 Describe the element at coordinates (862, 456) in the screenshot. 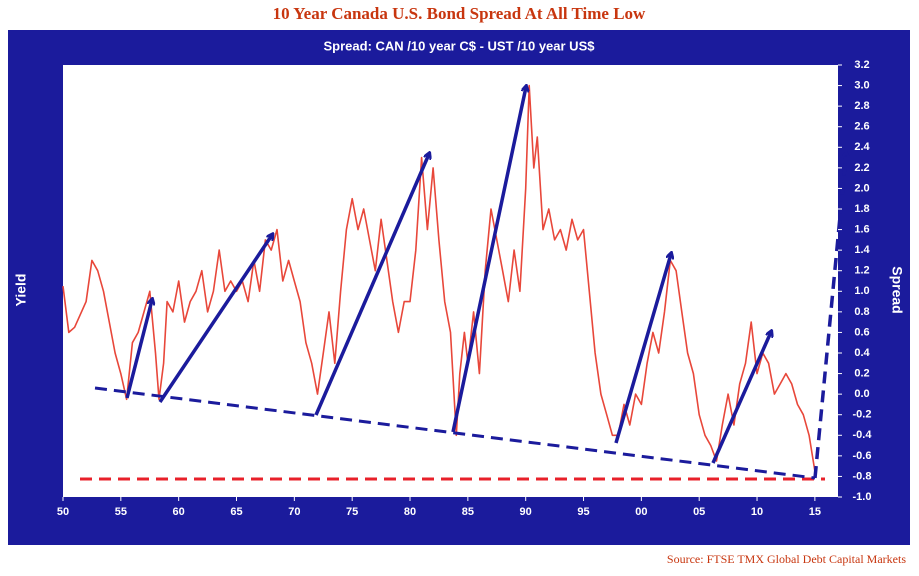

I see `y-tick-label: -0.6` at that location.